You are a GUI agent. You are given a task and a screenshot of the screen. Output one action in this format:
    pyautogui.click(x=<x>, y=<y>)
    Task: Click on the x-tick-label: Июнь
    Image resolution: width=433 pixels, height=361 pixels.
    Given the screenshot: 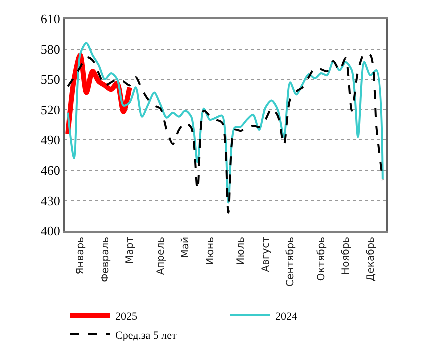 What is the action you would take?
    pyautogui.click(x=210, y=251)
    